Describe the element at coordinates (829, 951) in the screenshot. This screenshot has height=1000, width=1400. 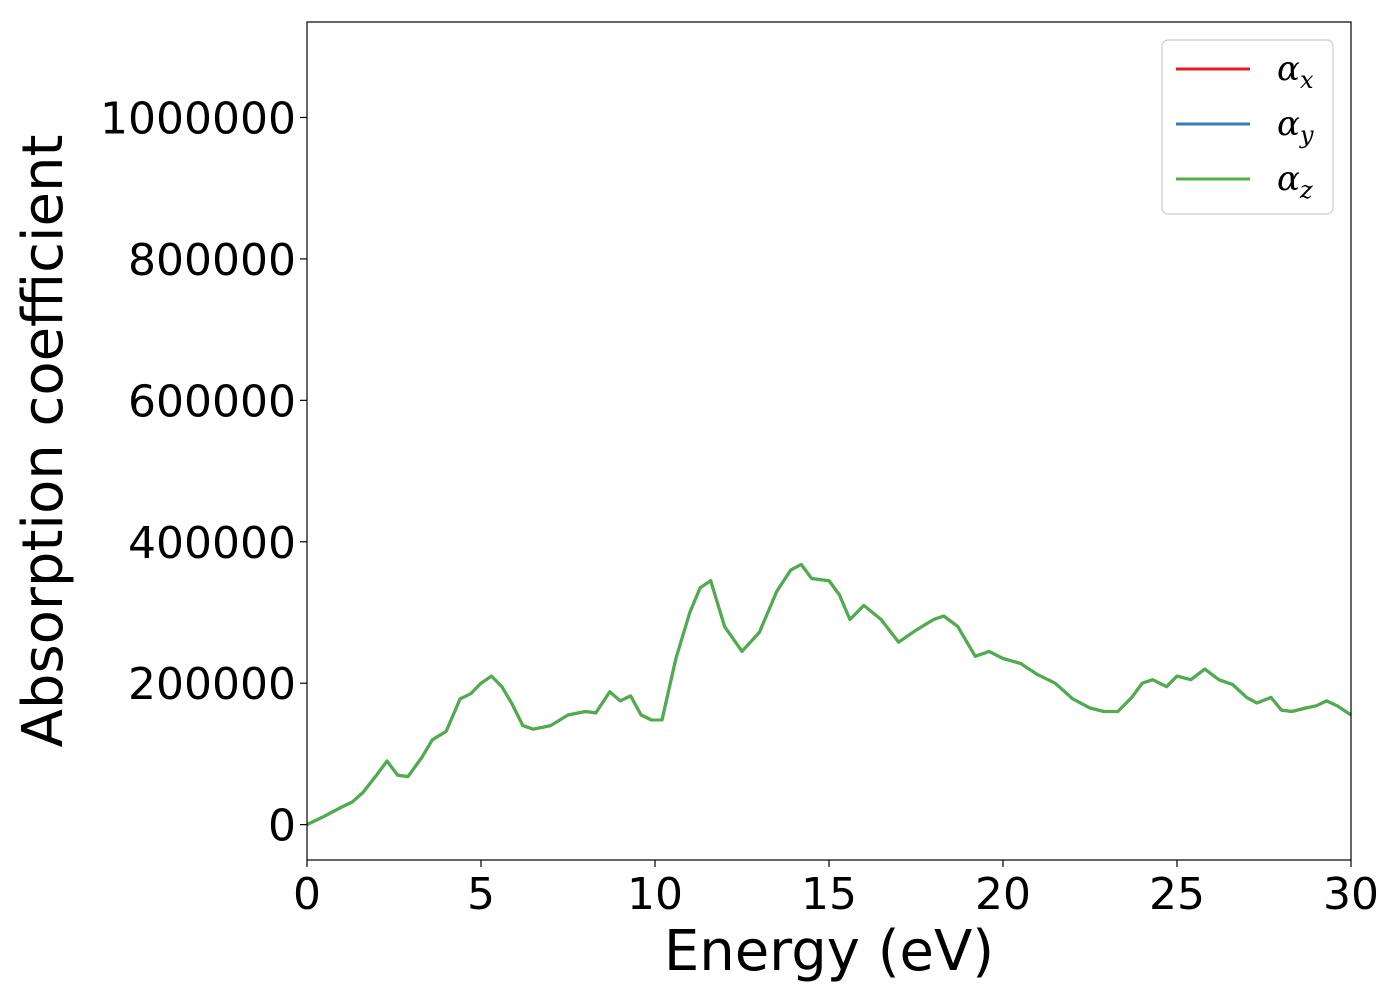
I see `x-axis-label: Energy (eV)` at that location.